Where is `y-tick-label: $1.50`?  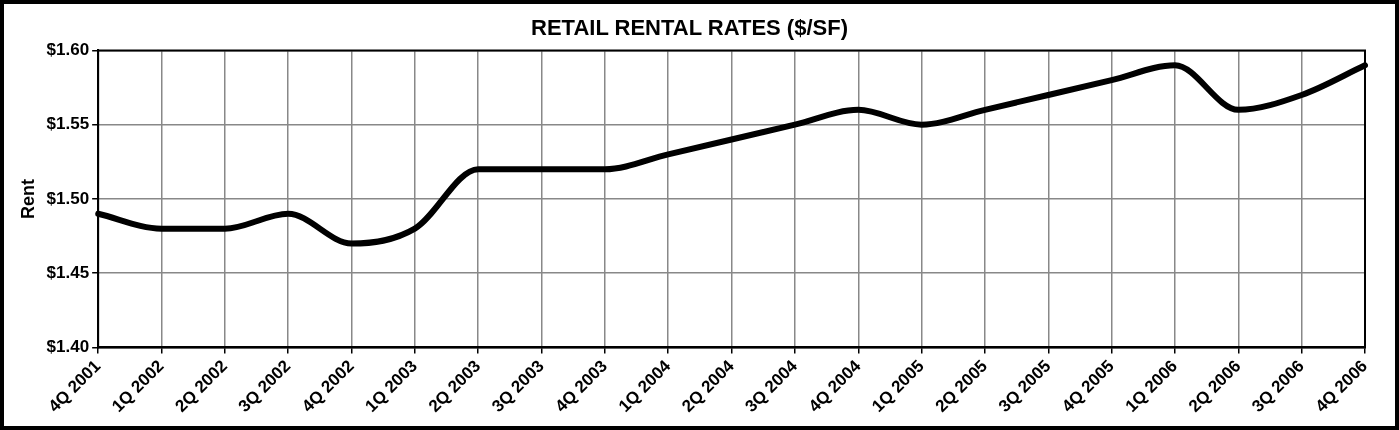 y-tick-label: $1.50 is located at coordinates (68, 198).